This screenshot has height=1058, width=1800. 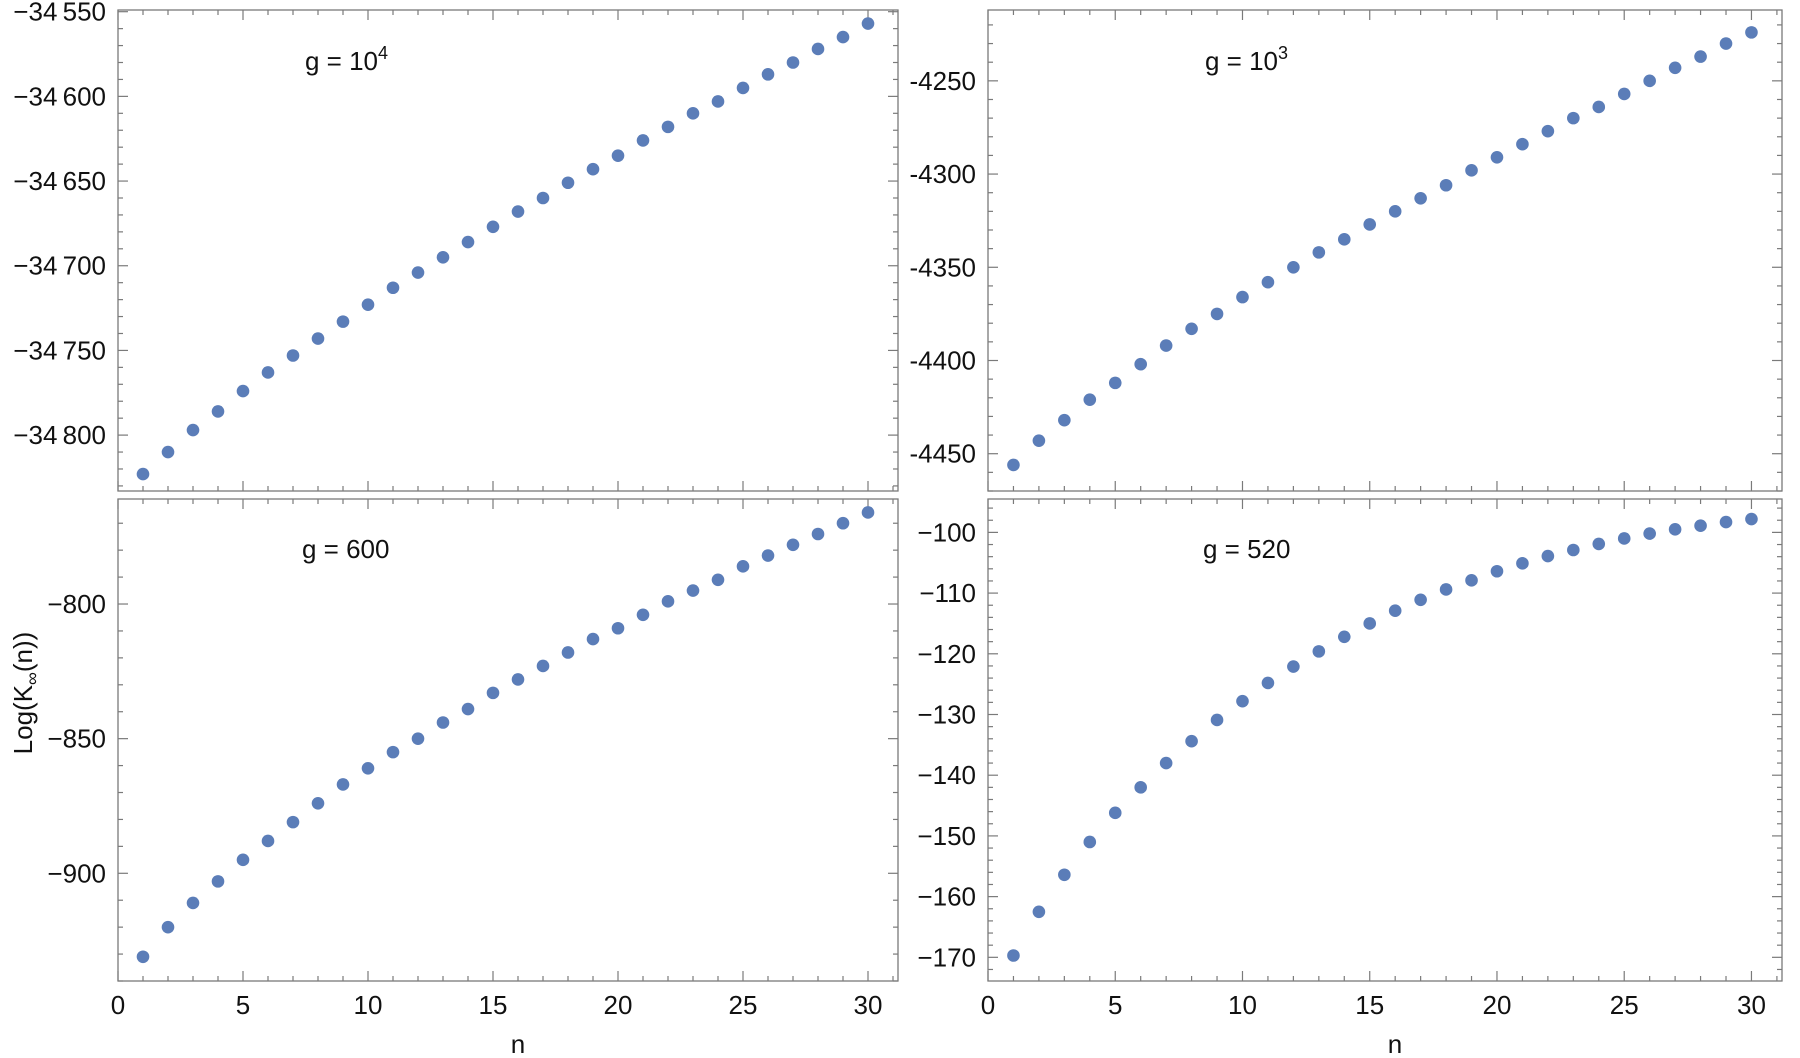 I want to click on y-tick-label: −900, so click(x=76, y=873).